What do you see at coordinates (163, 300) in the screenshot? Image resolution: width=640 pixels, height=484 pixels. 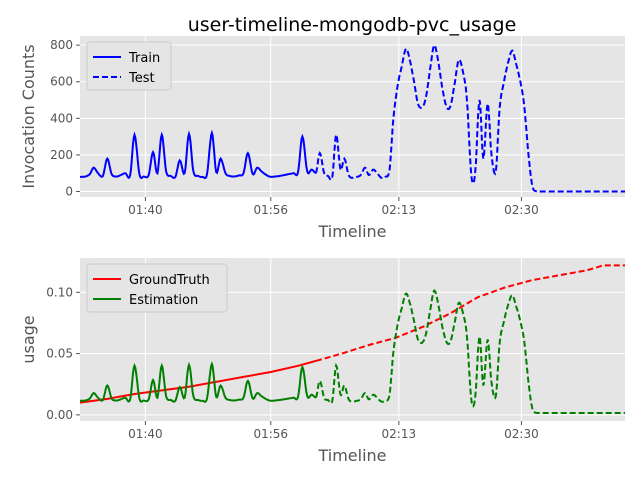 I see `legend-label-estimation: Estimation` at bounding box center [163, 300].